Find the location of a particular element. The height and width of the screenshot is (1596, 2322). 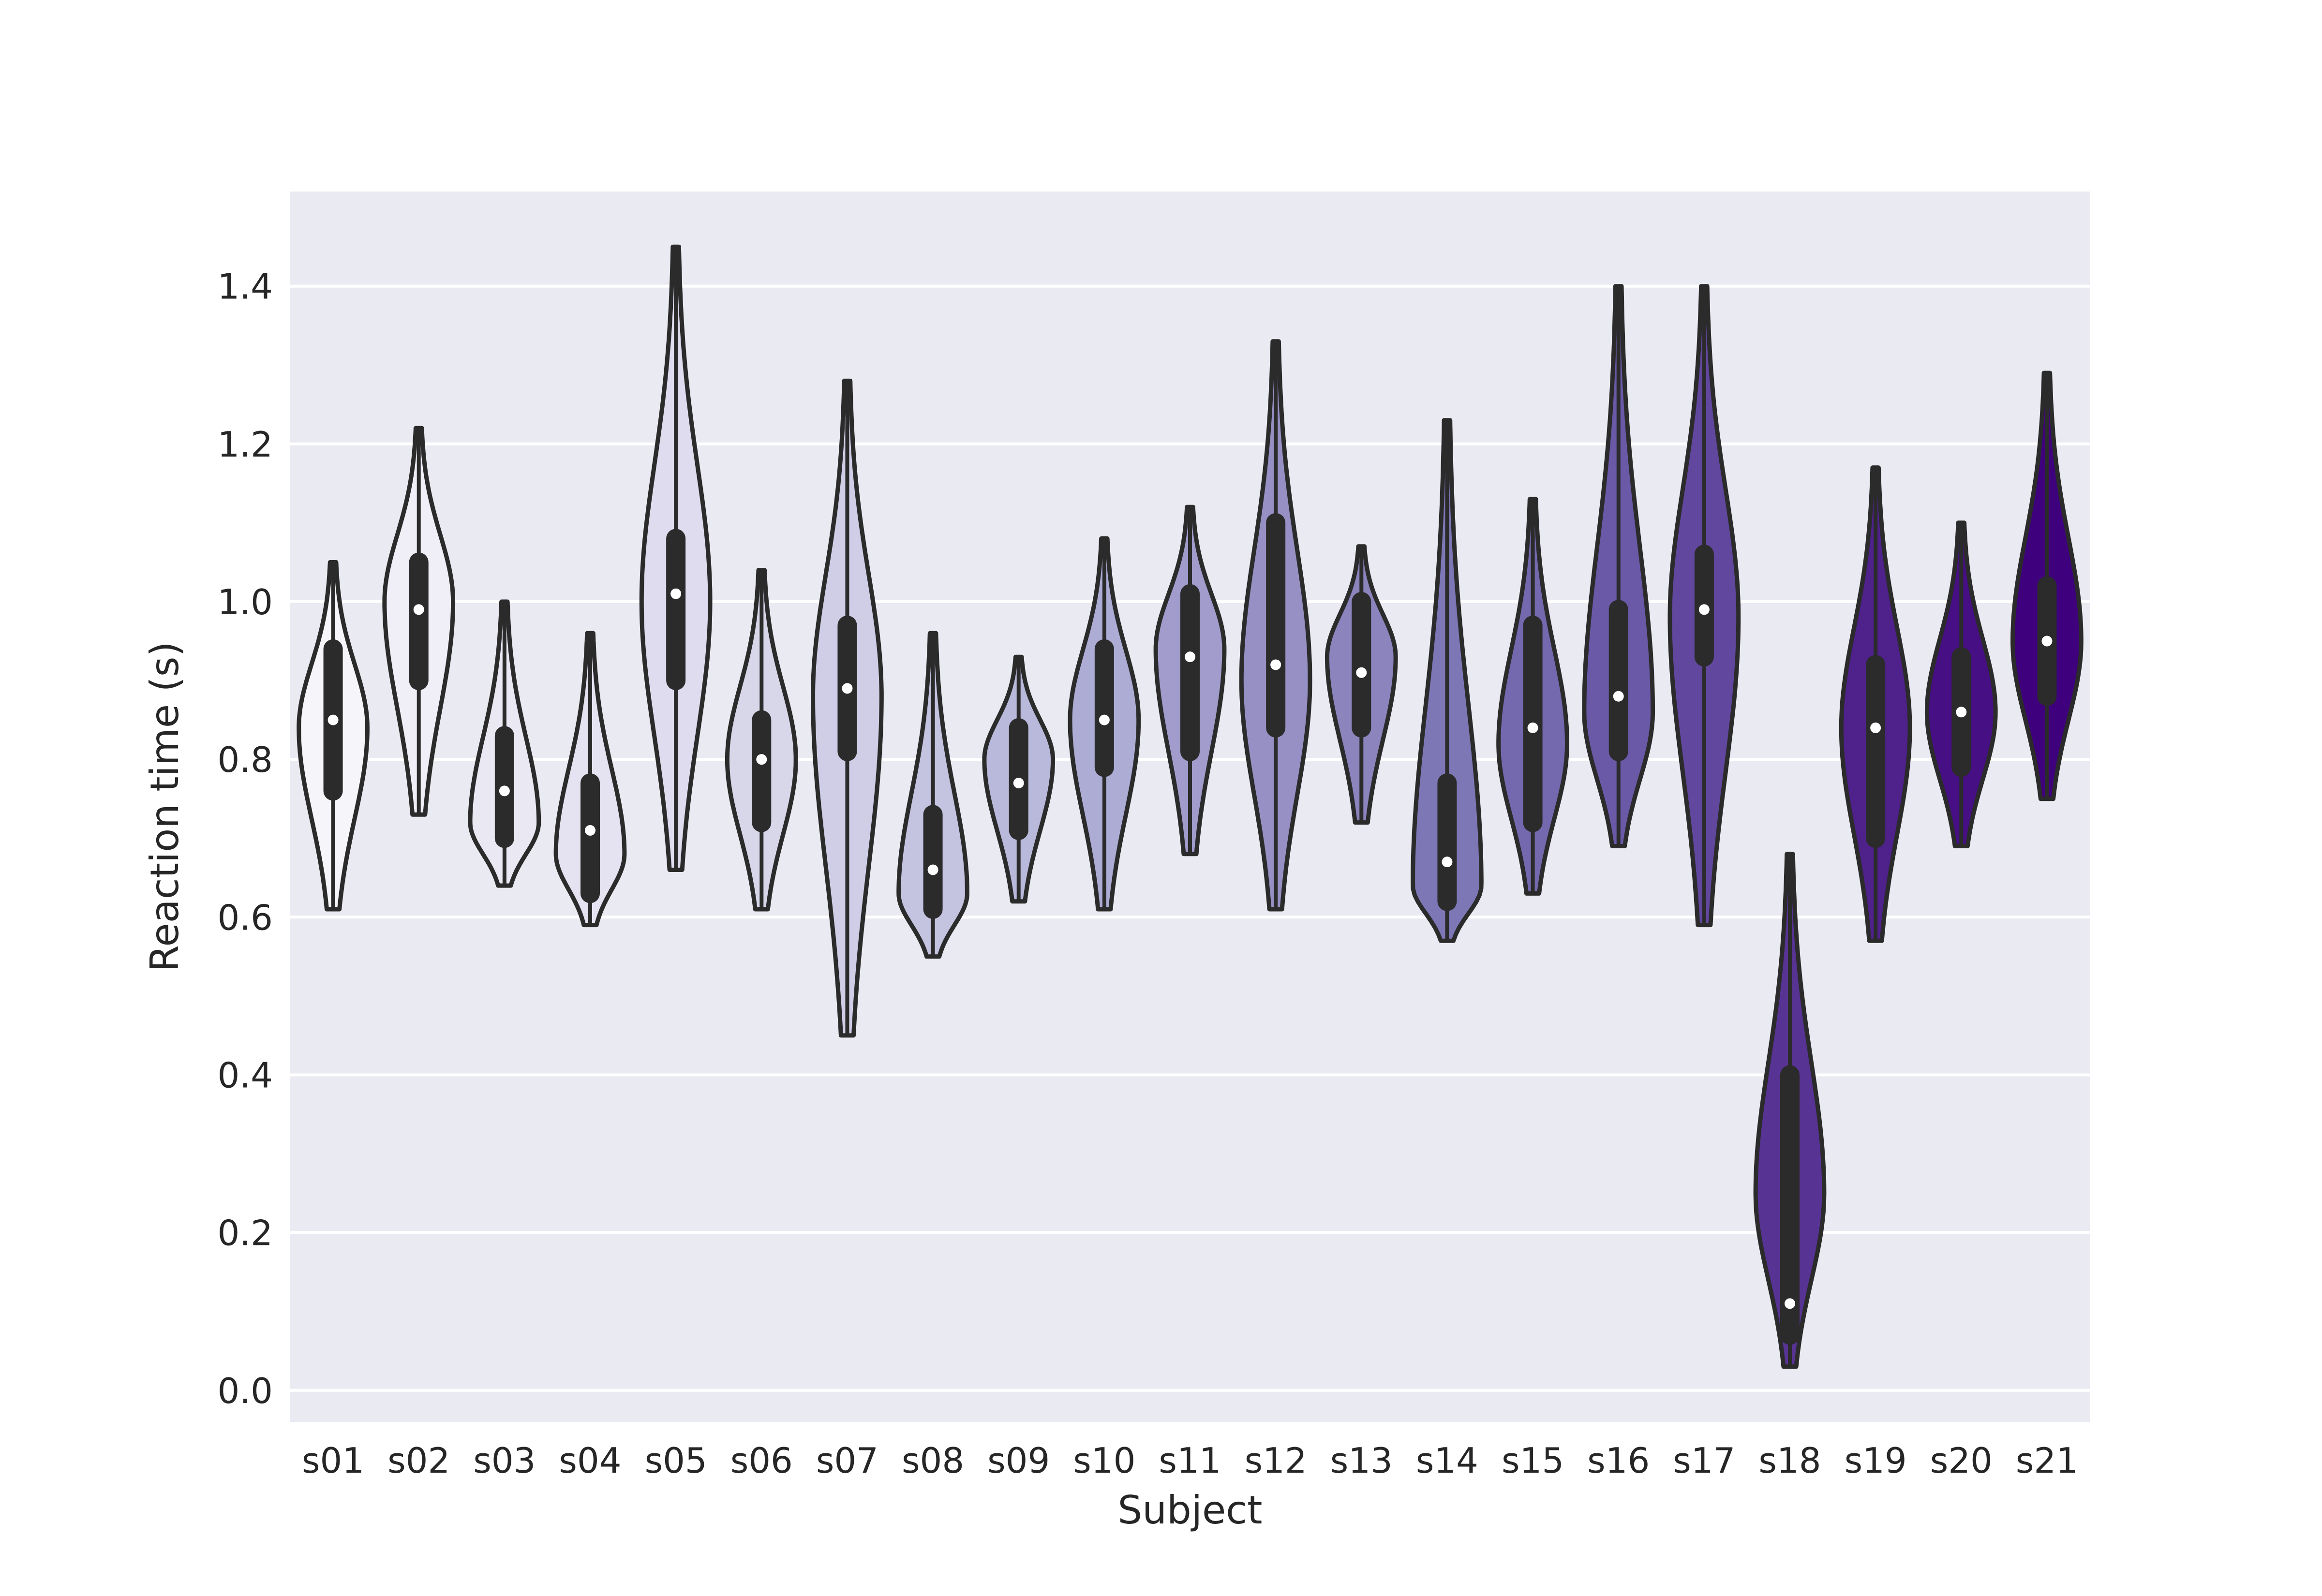

violin-s14 is located at coordinates (1447, 680).